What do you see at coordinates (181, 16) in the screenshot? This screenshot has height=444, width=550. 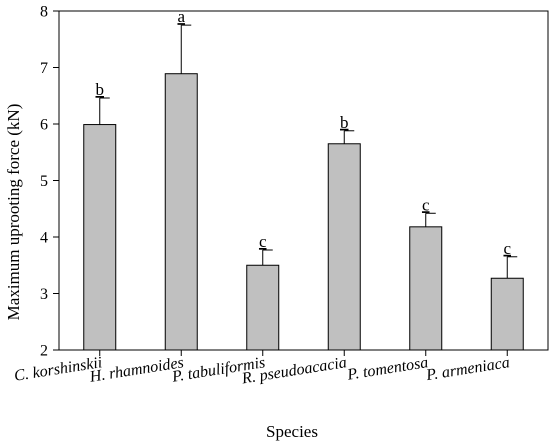 I see `significance-label: a` at bounding box center [181, 16].